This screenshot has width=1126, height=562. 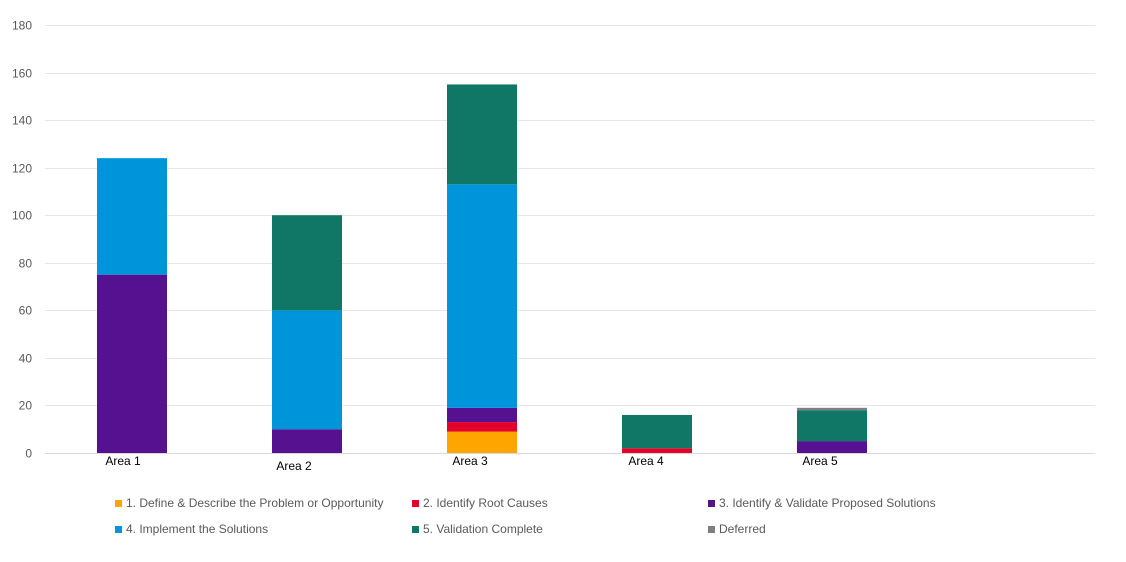 What do you see at coordinates (26, 264) in the screenshot?
I see `y-tick-label-80: 80` at bounding box center [26, 264].